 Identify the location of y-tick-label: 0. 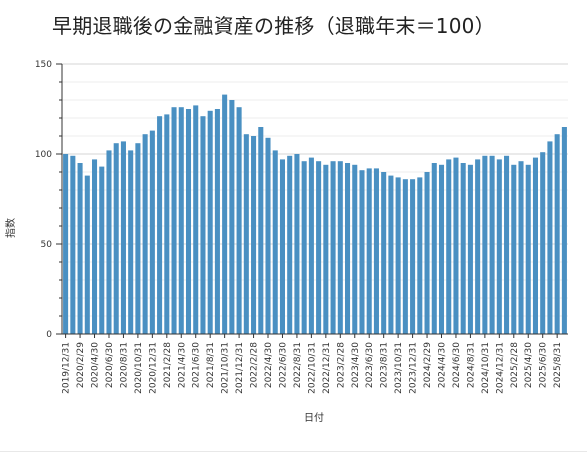
(49, 335).